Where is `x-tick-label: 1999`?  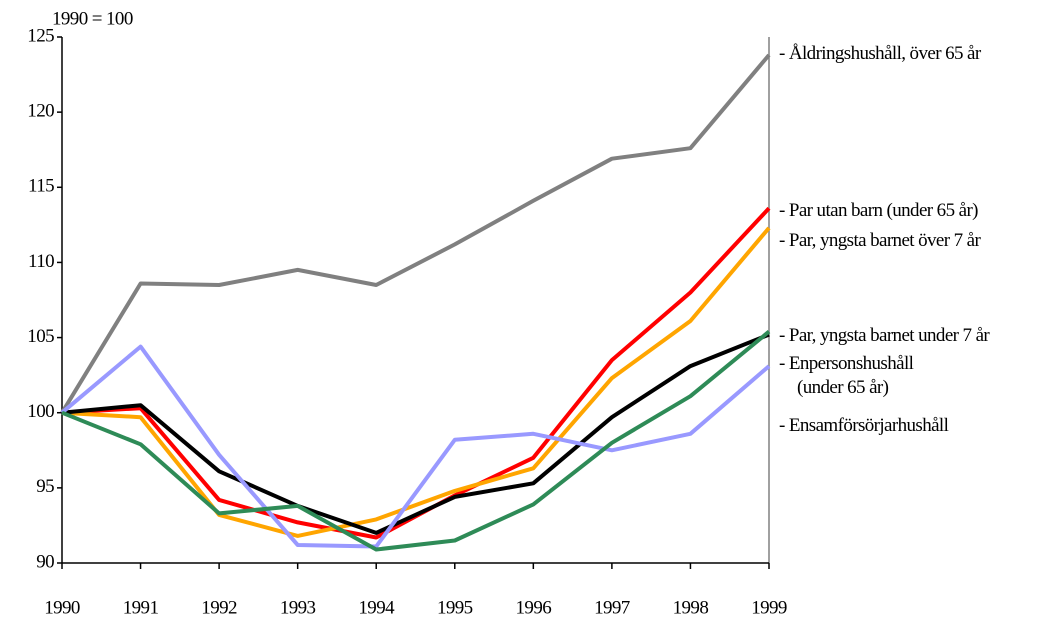 x-tick-label: 1999 is located at coordinates (769, 607).